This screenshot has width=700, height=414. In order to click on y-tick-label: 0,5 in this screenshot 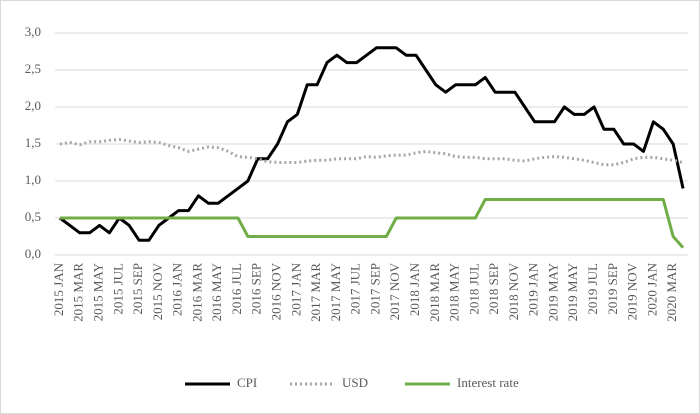, I will do `click(33, 216)`.